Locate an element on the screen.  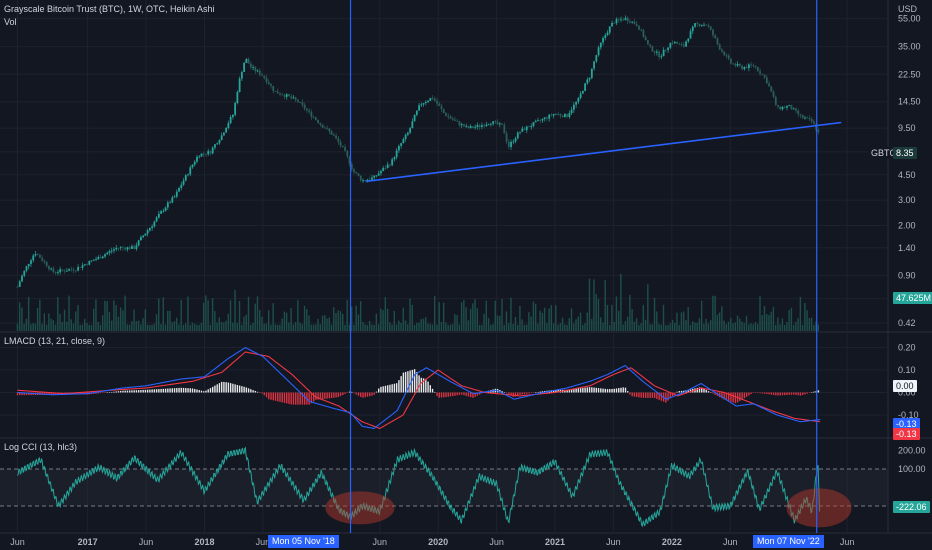
price-tick-label: 22.50 is located at coordinates (909, 74).